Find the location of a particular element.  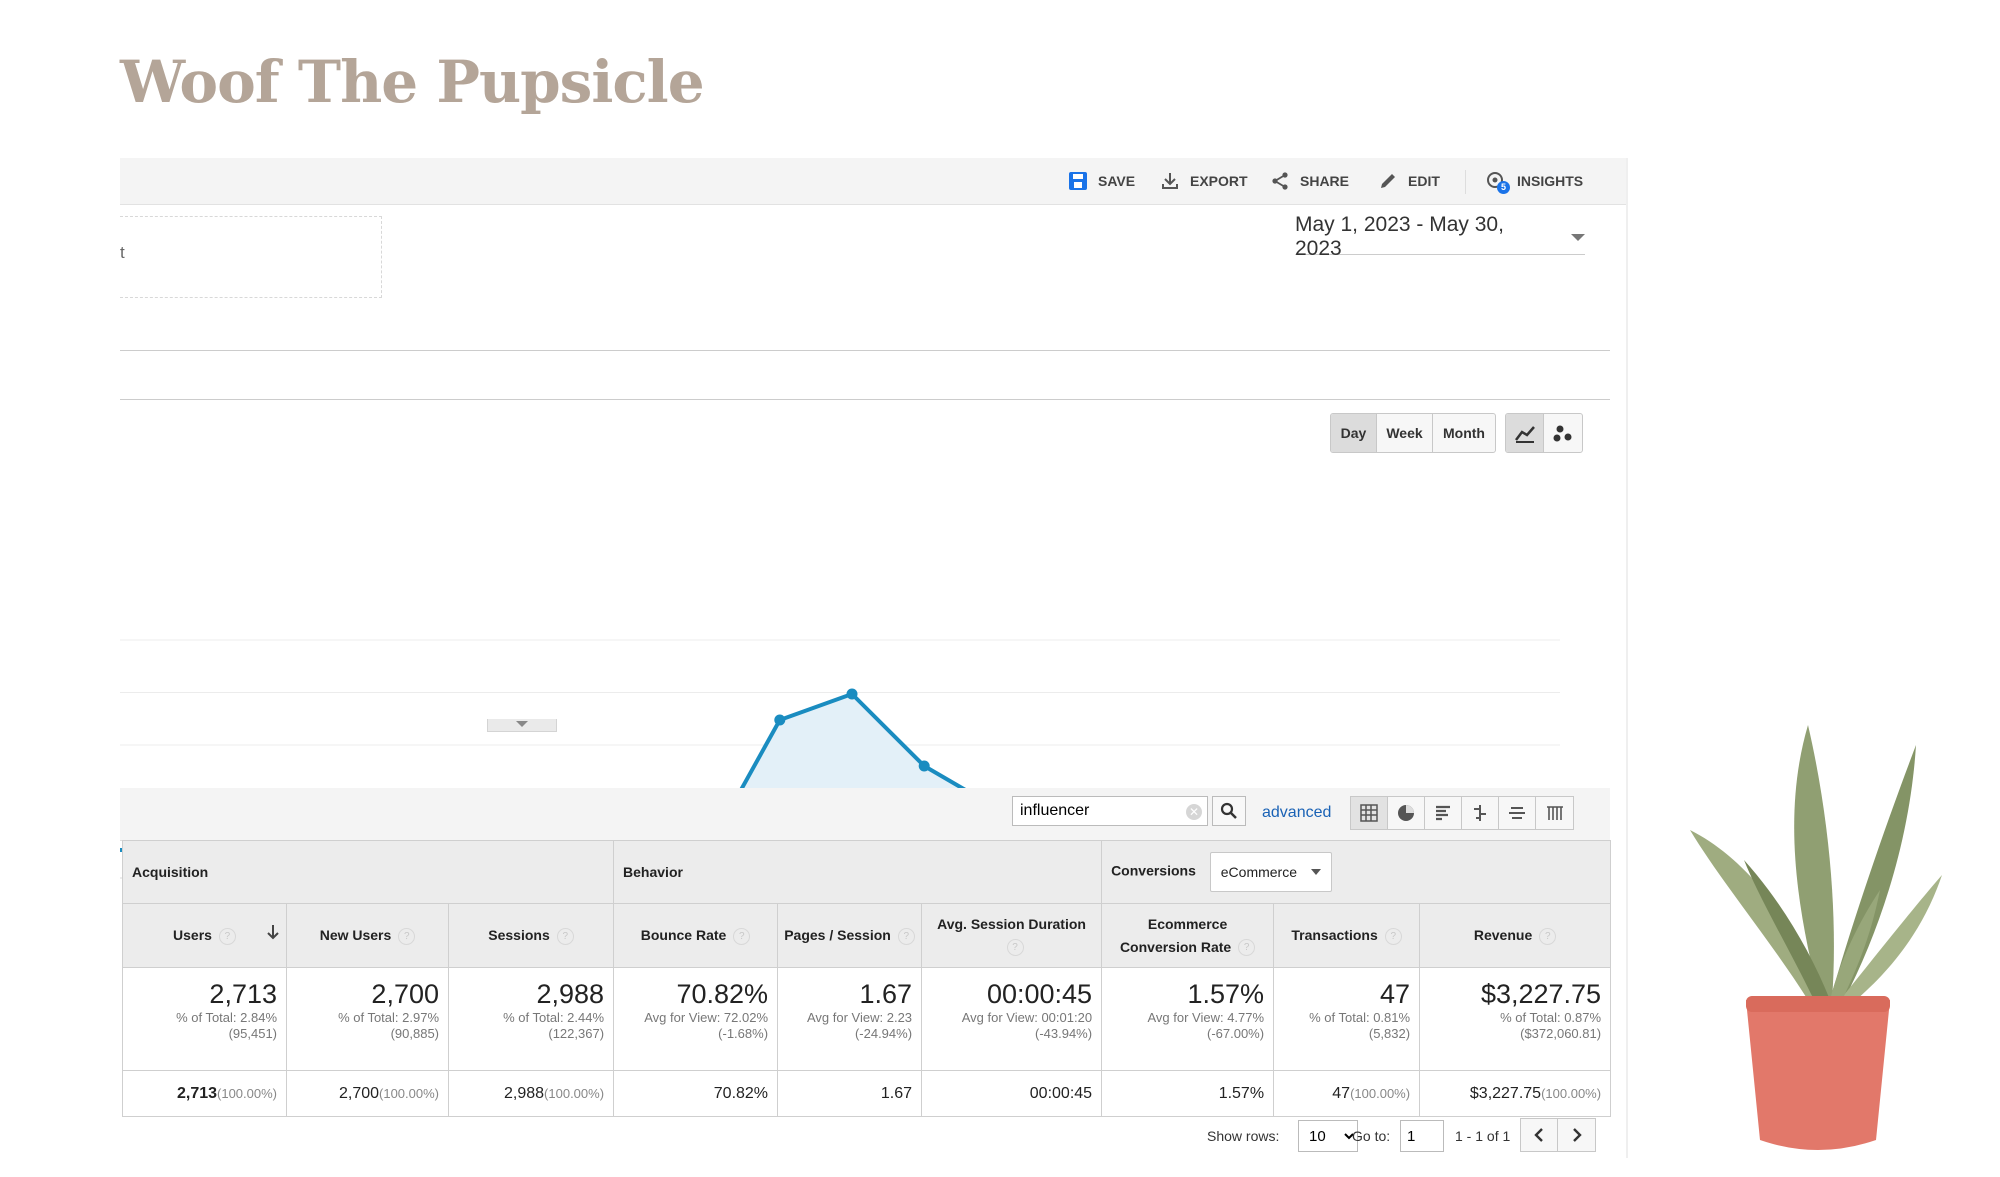

pie-chart-icon is located at coordinates (1406, 813).